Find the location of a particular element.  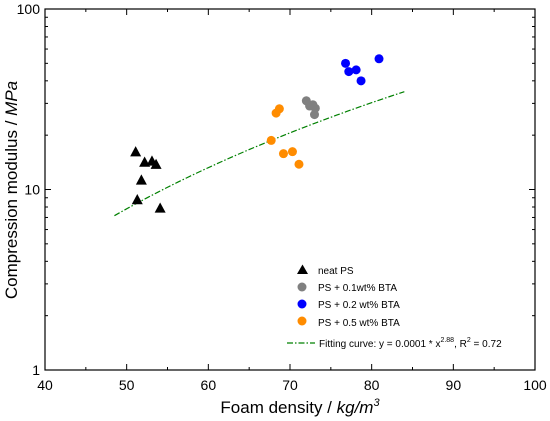

x-axis-label: Foam density / kg/m3 is located at coordinates (300, 407).